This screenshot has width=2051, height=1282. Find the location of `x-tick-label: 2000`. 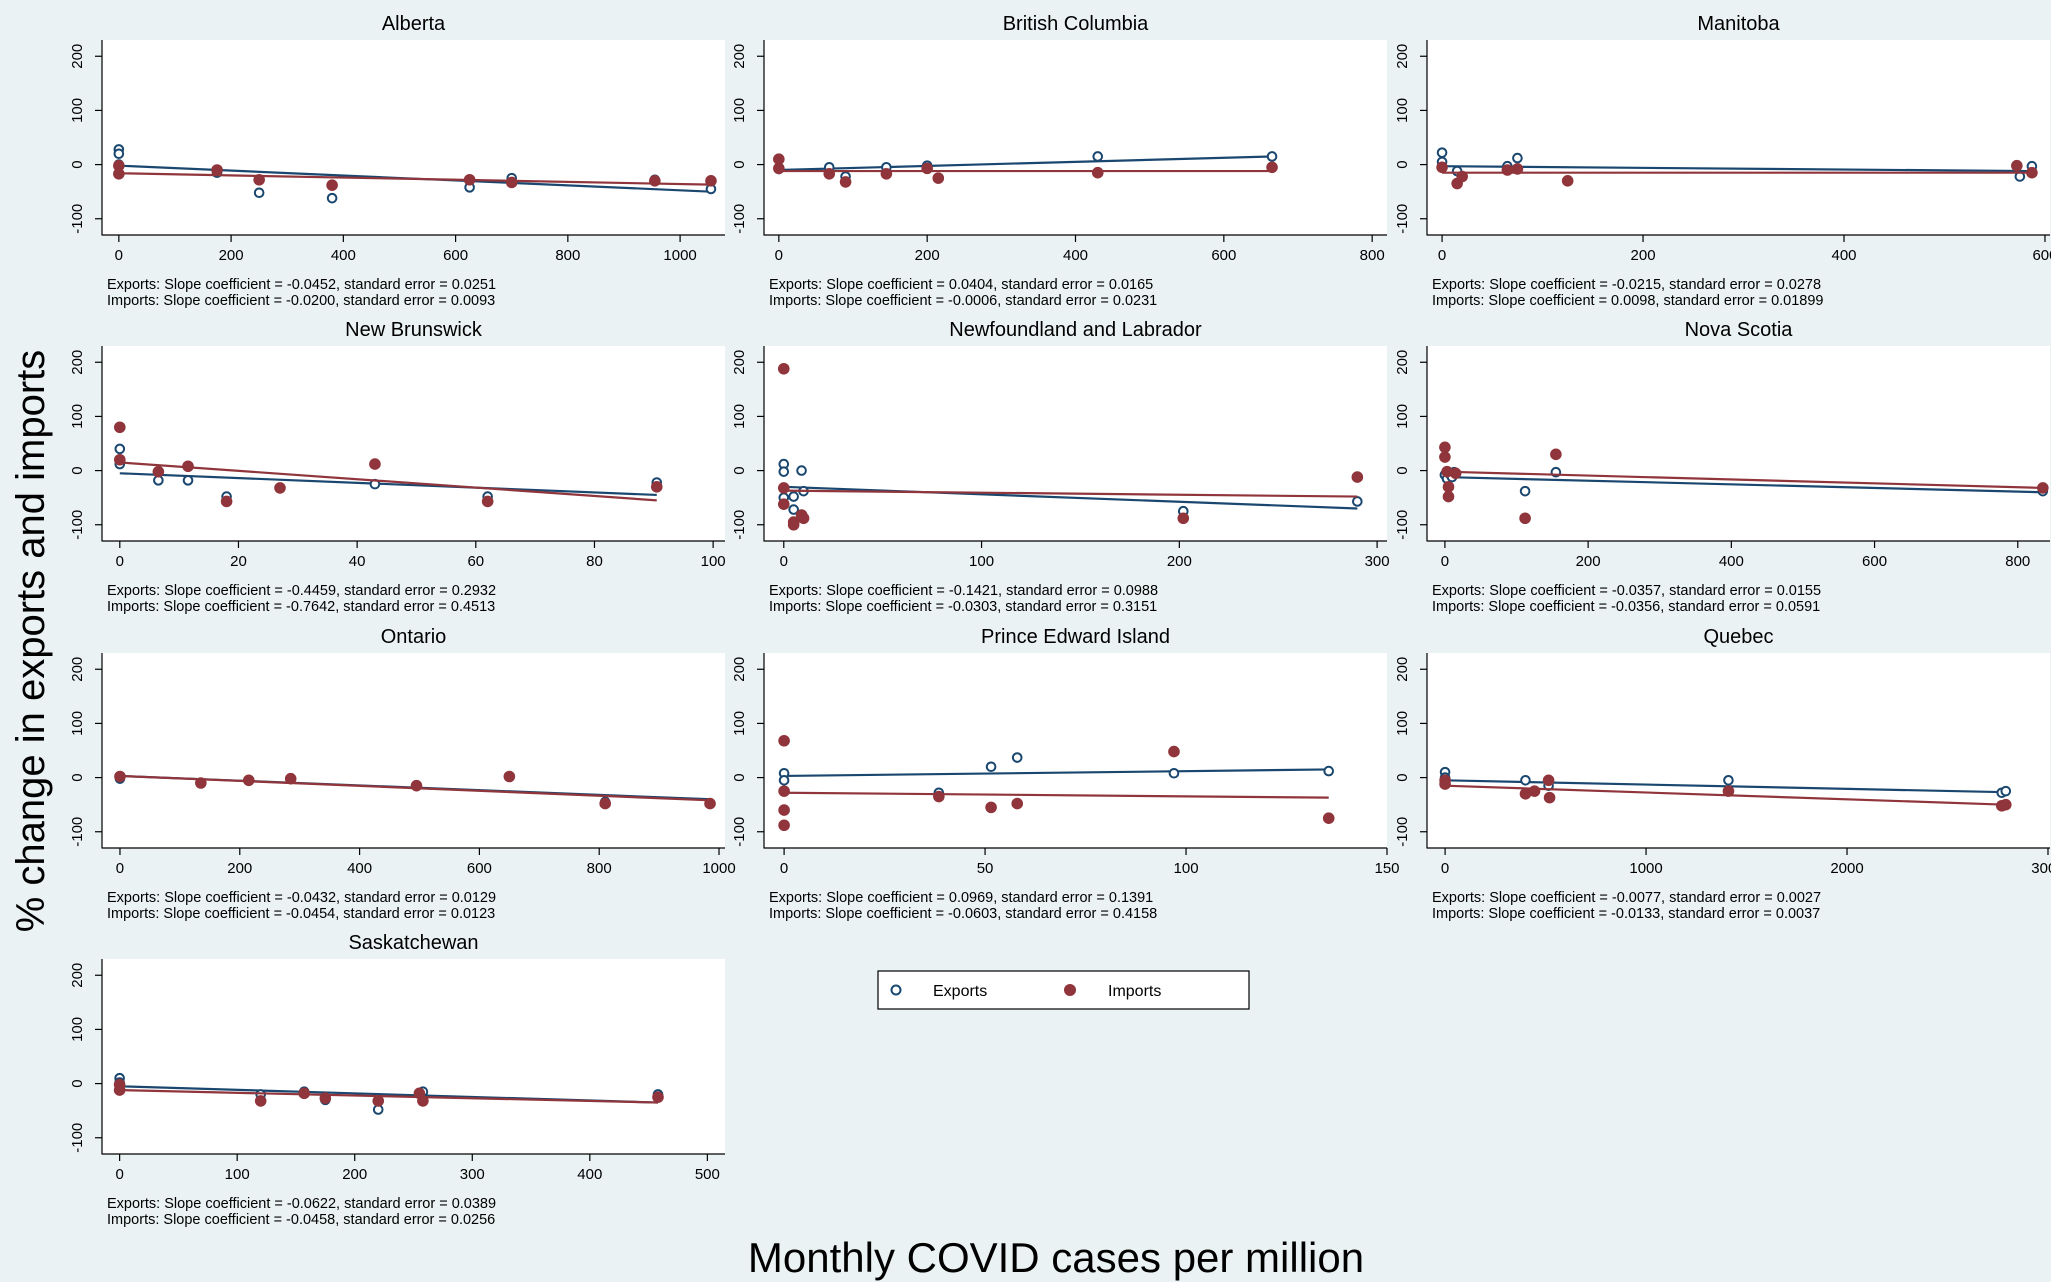

x-tick-label: 2000 is located at coordinates (1846, 868).